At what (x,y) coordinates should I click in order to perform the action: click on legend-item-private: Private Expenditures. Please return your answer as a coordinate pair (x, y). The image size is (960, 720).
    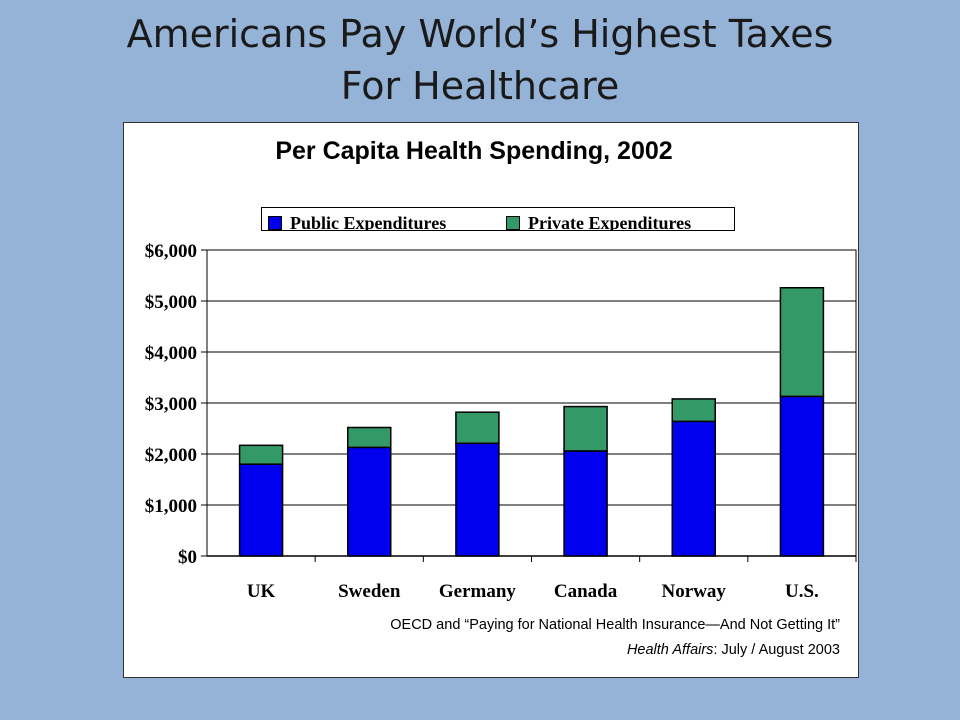
    Looking at the image, I should click on (599, 219).